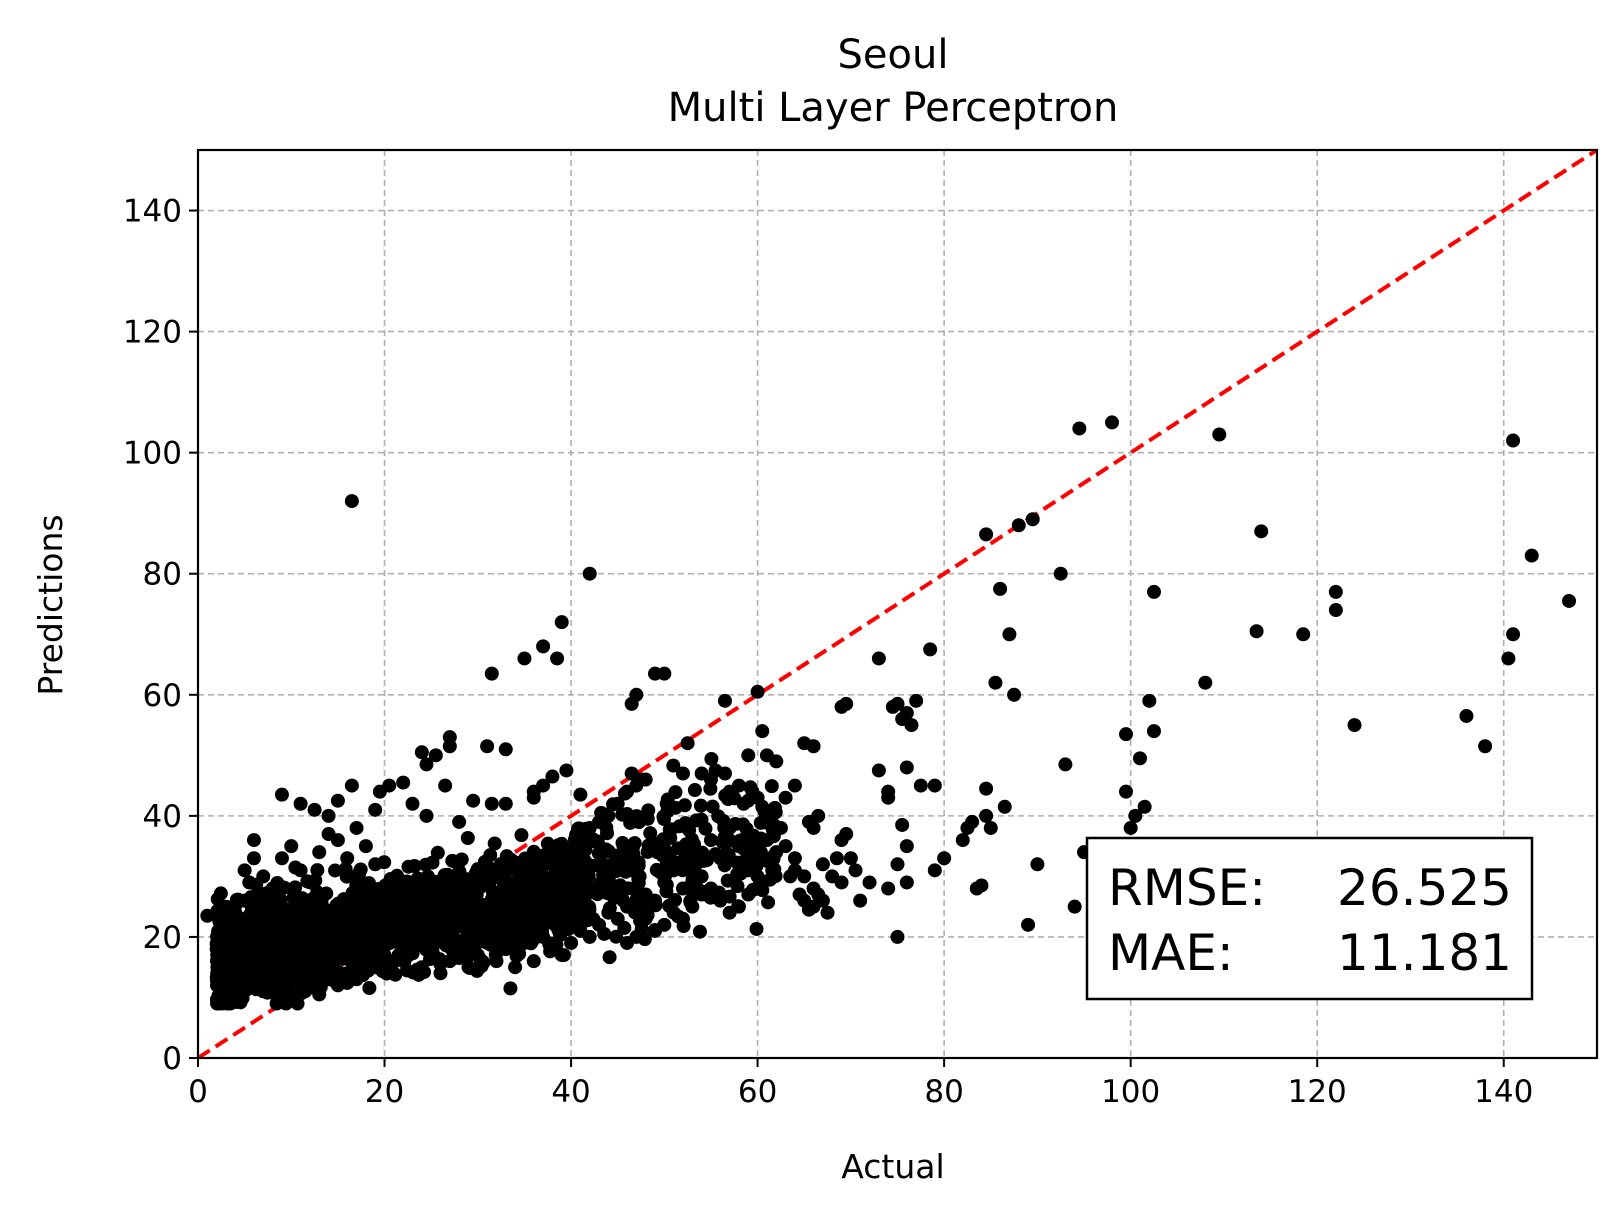  Describe the element at coordinates (162, 696) in the screenshot. I see `y-tick-label: 60` at that location.